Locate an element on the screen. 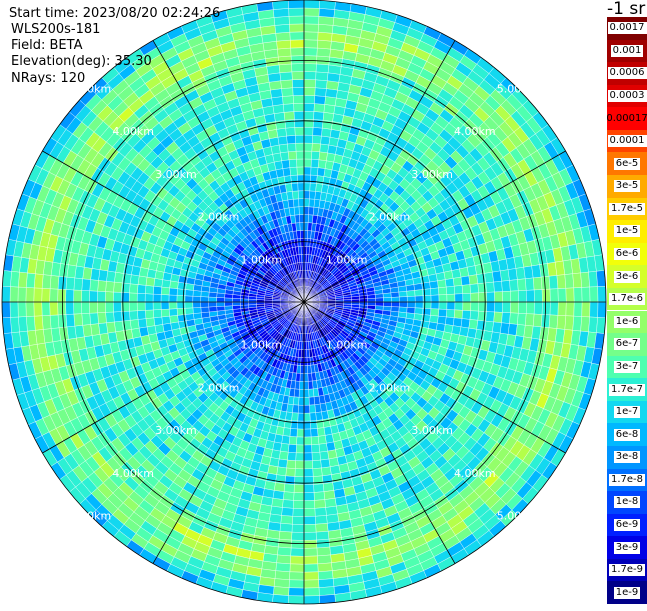 This screenshot has height=611, width=647. colorbar-swatch: 1.7e-5 is located at coordinates (627, 209).